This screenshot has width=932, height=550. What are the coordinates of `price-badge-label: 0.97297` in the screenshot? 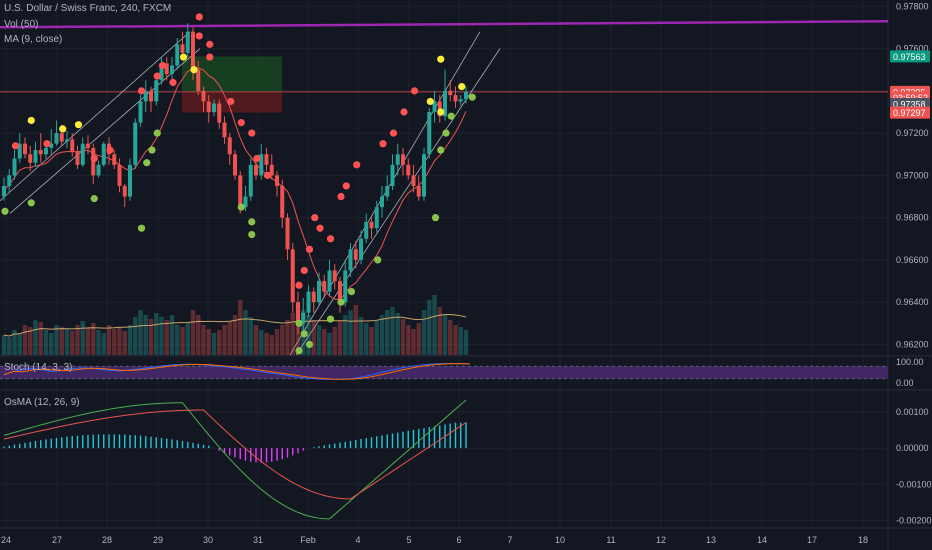 It's located at (909, 113).